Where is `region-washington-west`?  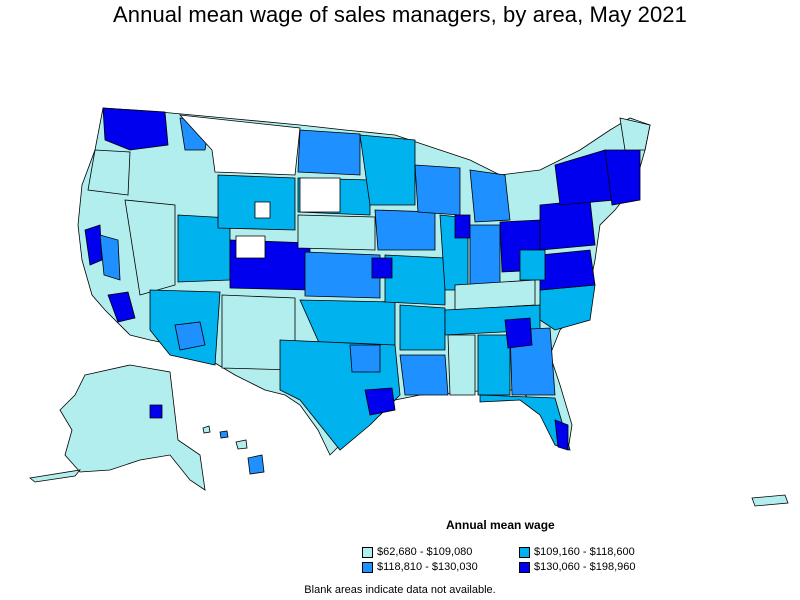
region-washington-west is located at coordinates (135, 129).